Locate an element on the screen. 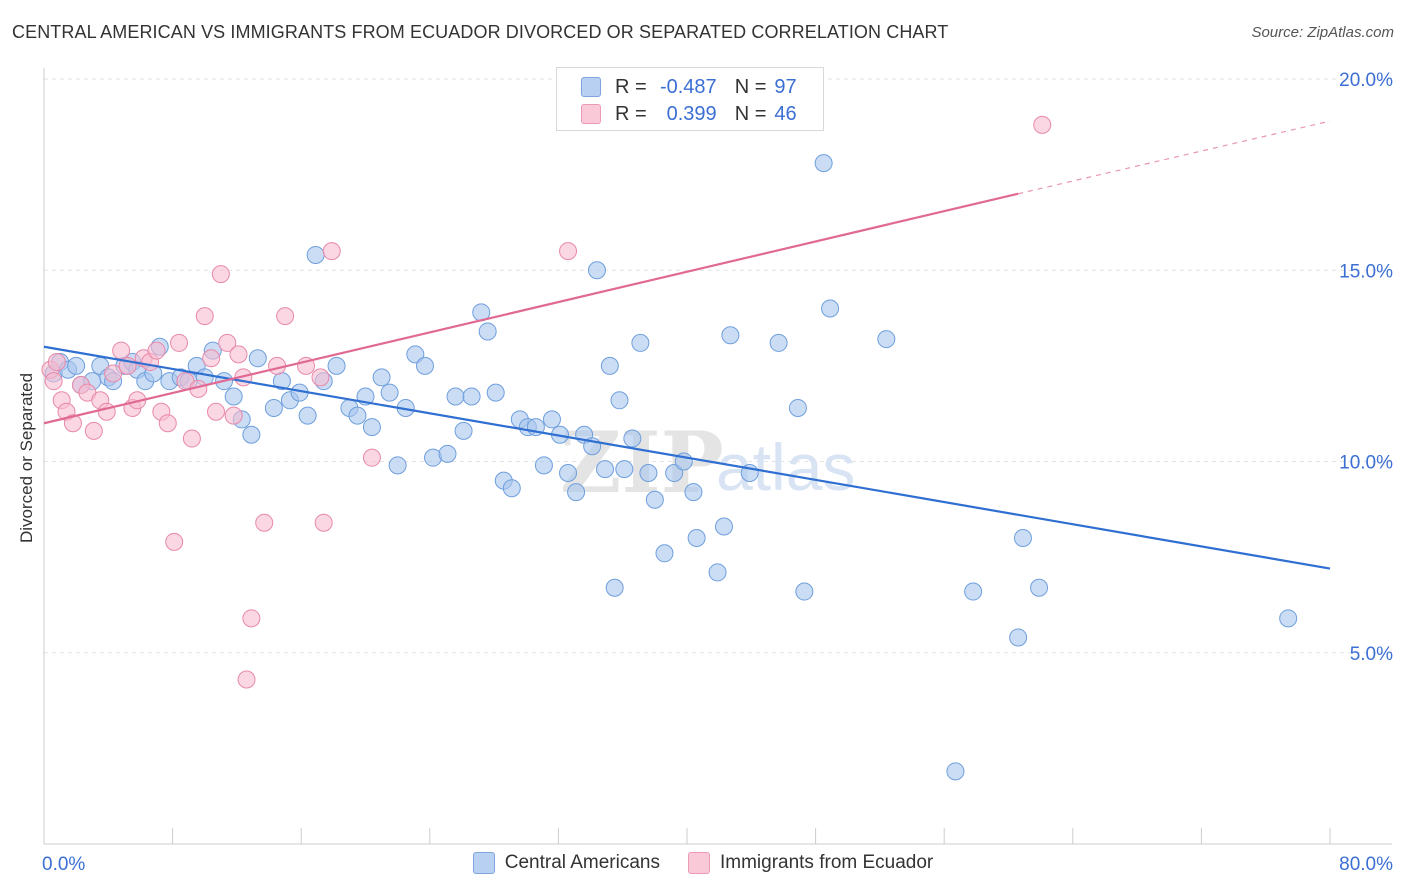 The width and height of the screenshot is (1406, 892). y-tick-label: 15.0% is located at coordinates (1366, 271).